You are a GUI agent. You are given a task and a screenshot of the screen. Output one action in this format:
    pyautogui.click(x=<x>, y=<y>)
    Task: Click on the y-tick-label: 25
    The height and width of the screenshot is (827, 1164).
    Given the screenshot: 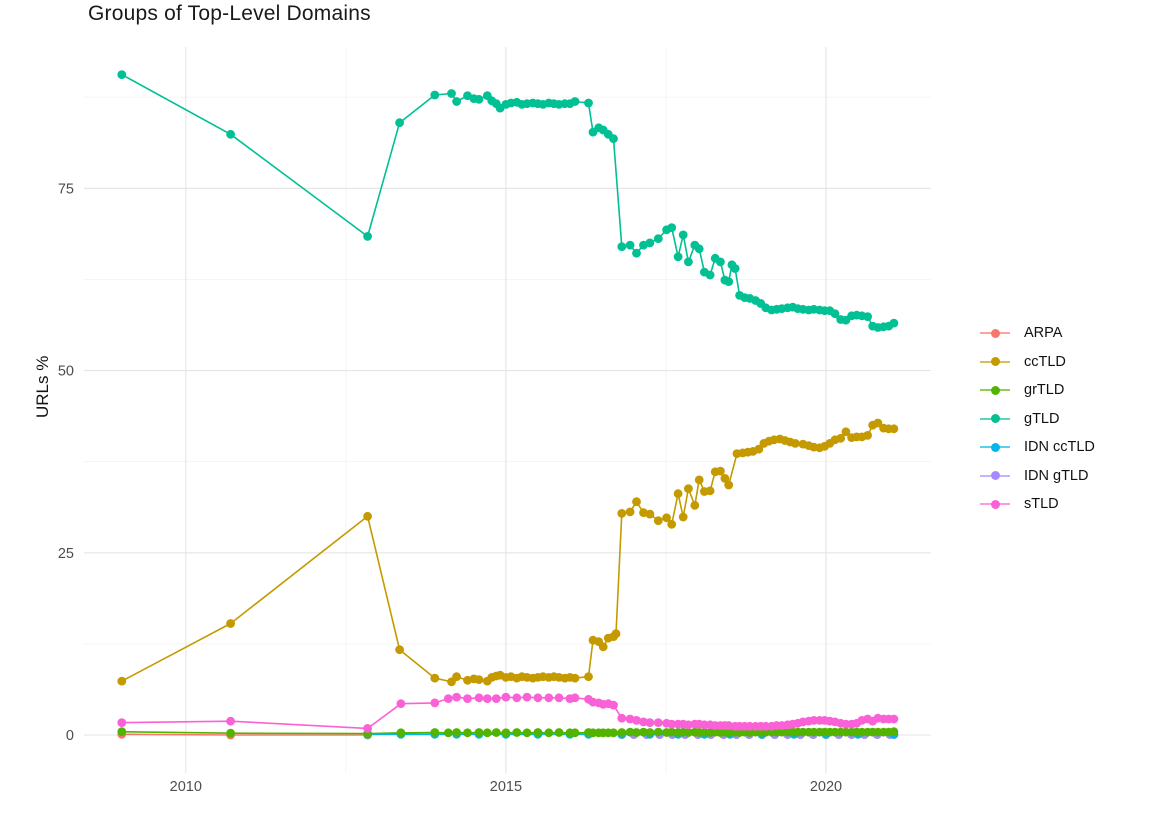 What is the action you would take?
    pyautogui.click(x=66, y=554)
    